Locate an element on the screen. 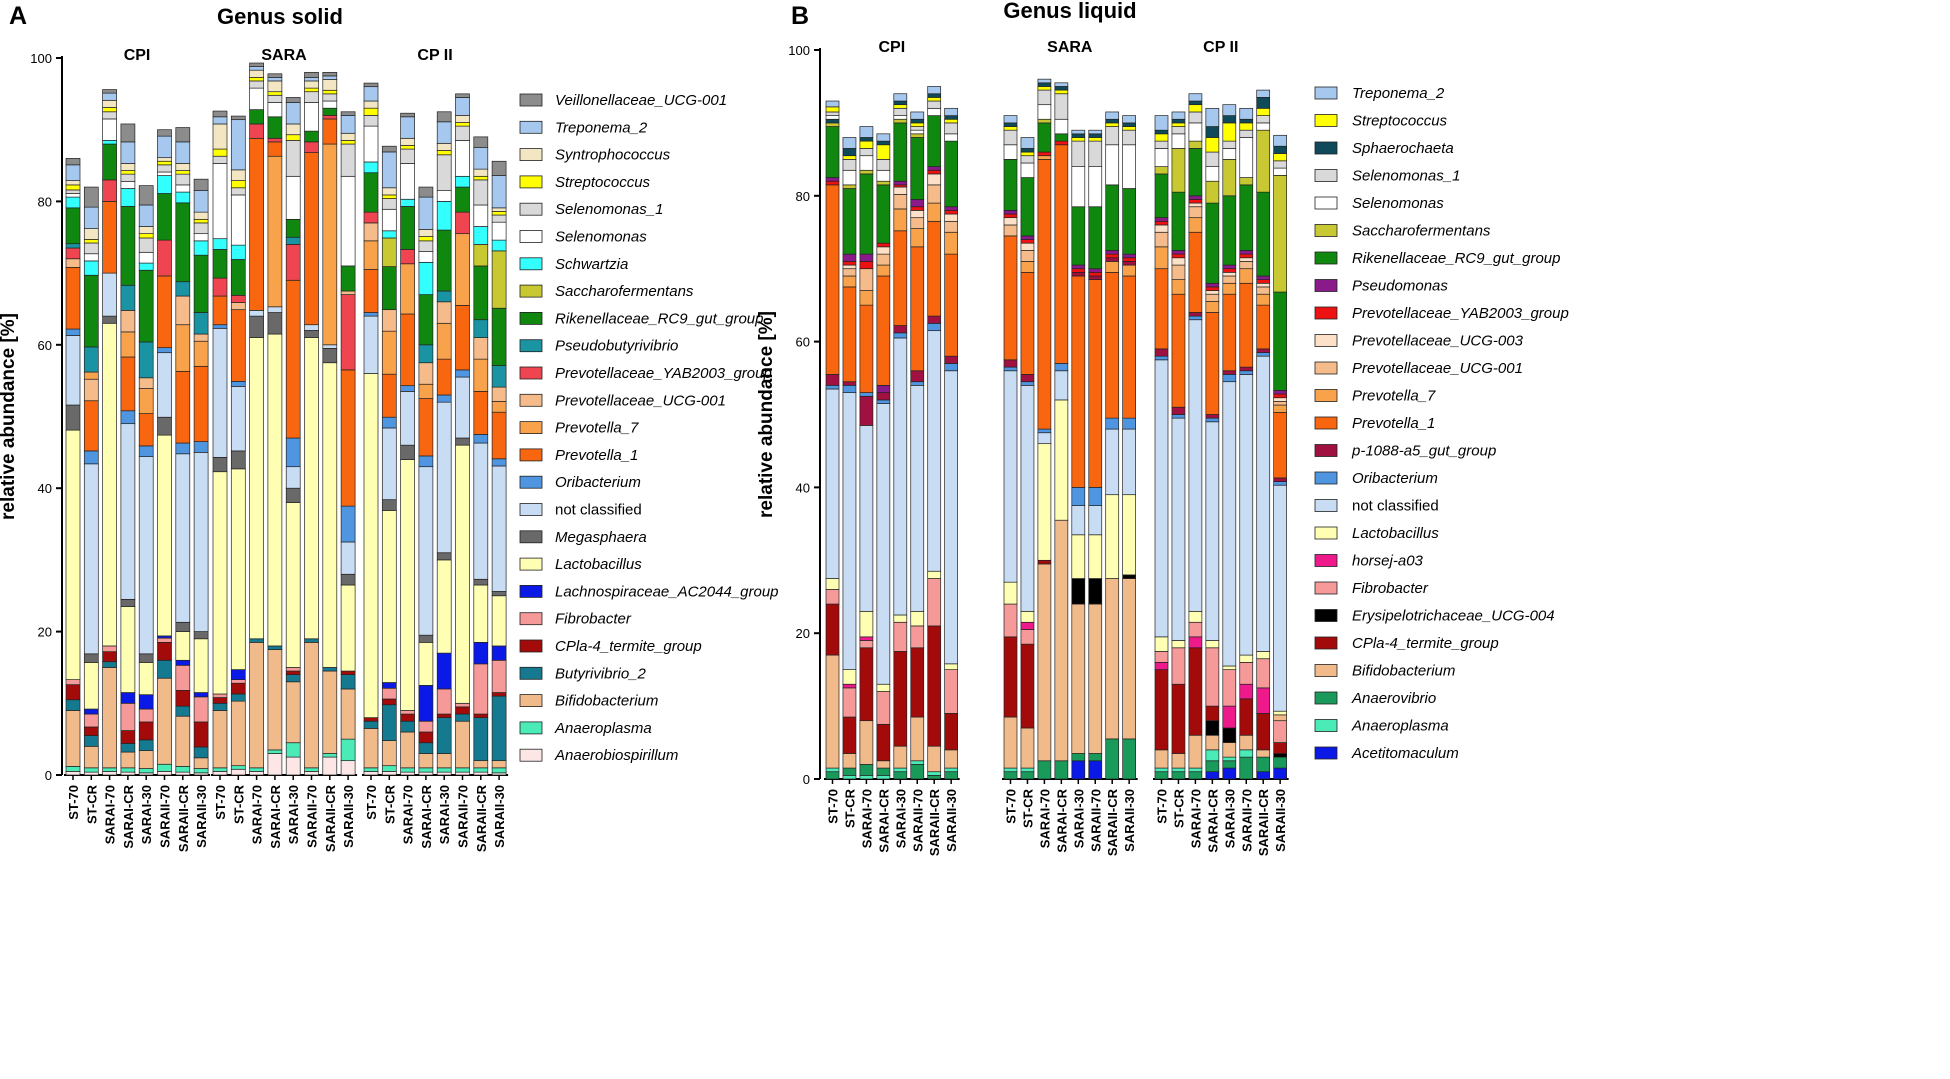  legend-label-acetitomaculum: Acetitomaculum is located at coordinates (1405, 753).